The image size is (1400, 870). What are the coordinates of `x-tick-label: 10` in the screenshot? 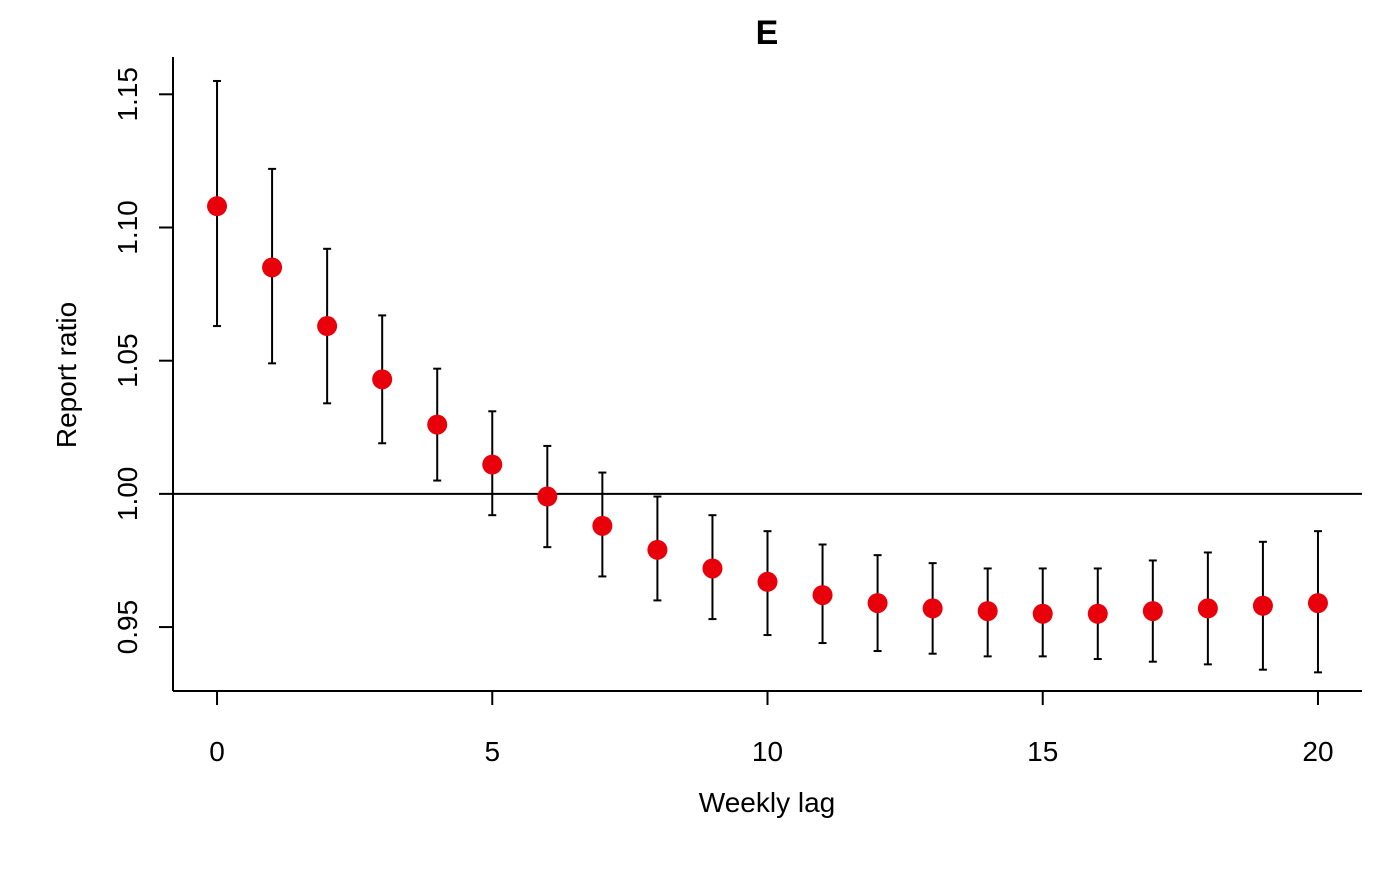 It's located at (767, 751).